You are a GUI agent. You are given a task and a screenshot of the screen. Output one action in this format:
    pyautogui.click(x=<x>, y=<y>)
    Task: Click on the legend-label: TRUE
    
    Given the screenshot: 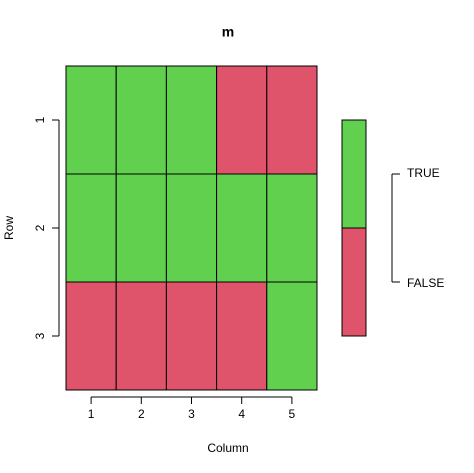 What is the action you would take?
    pyautogui.click(x=423, y=173)
    